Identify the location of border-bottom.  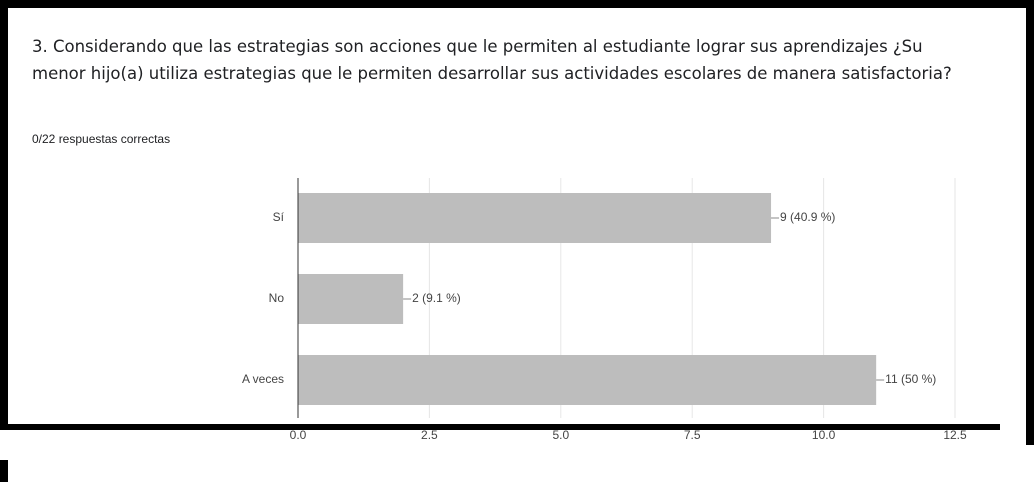
(500, 427).